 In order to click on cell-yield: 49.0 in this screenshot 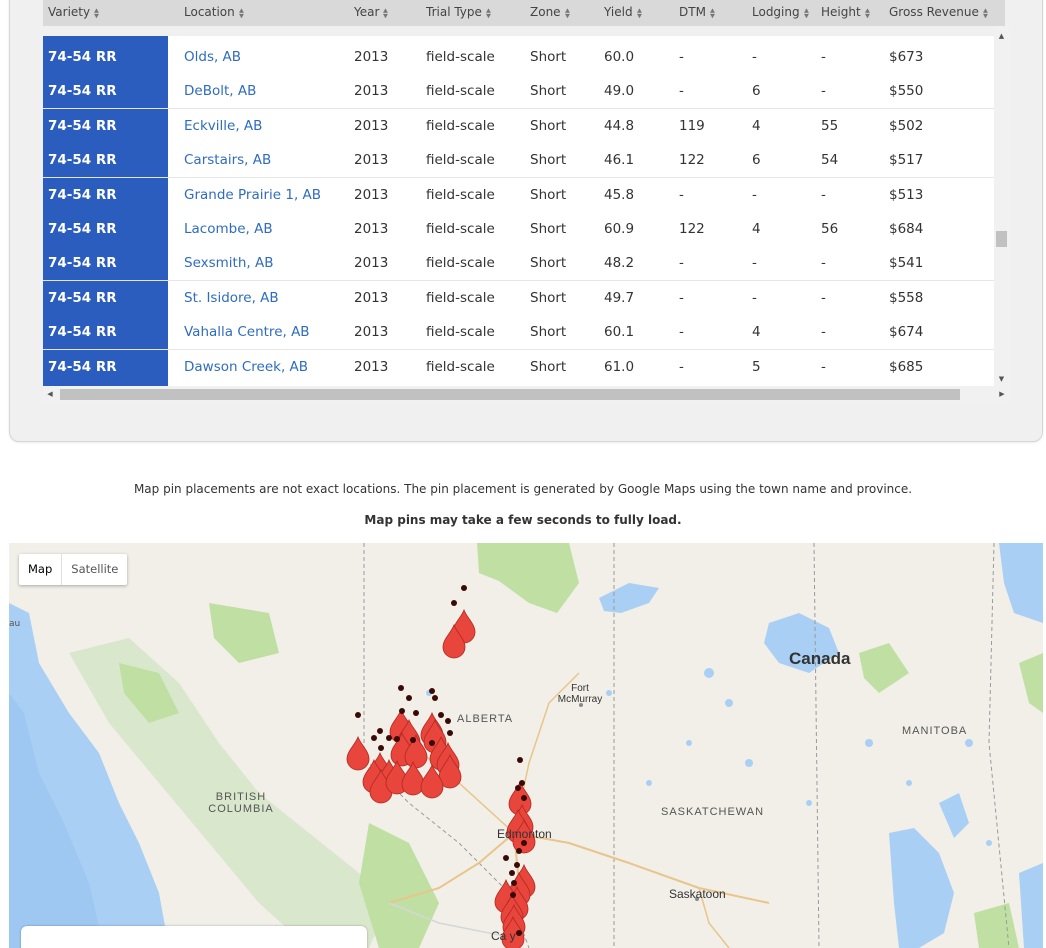, I will do `click(619, 91)`.